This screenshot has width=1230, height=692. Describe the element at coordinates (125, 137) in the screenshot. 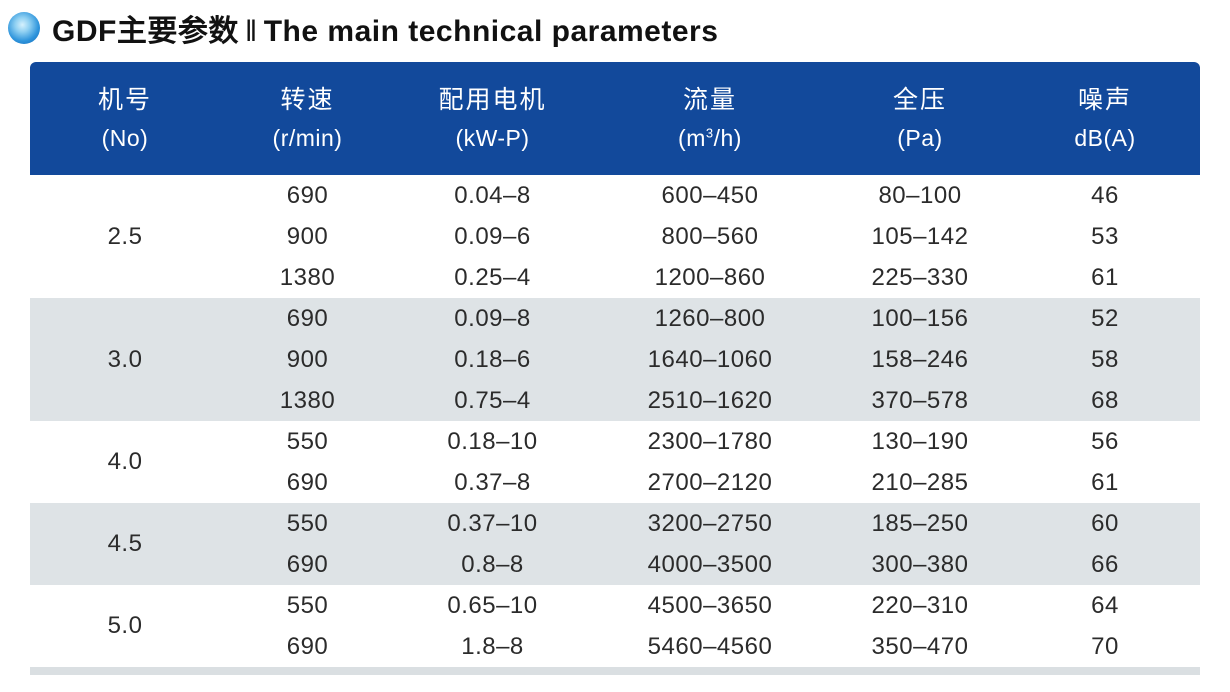

I see `column-header-unit: (No)` at that location.